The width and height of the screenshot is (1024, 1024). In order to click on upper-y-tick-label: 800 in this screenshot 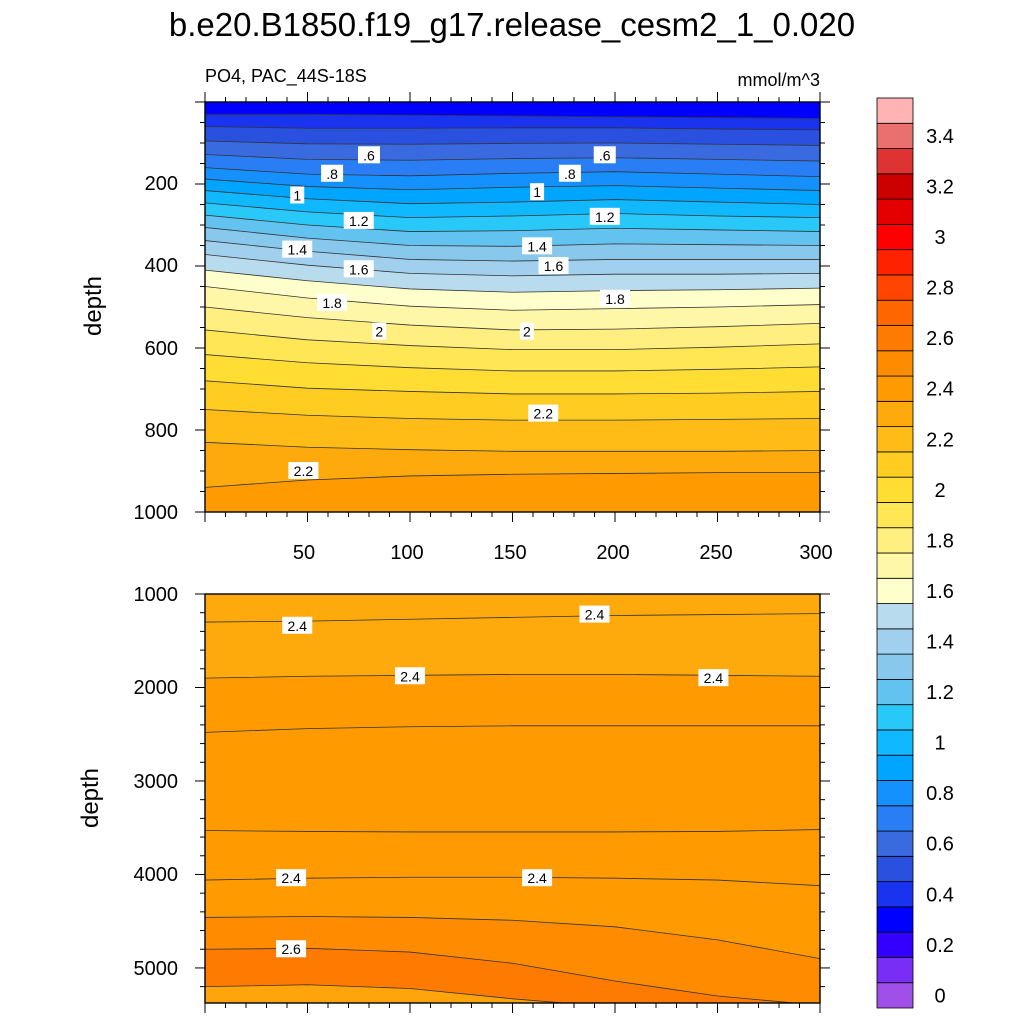, I will do `click(161, 431)`.